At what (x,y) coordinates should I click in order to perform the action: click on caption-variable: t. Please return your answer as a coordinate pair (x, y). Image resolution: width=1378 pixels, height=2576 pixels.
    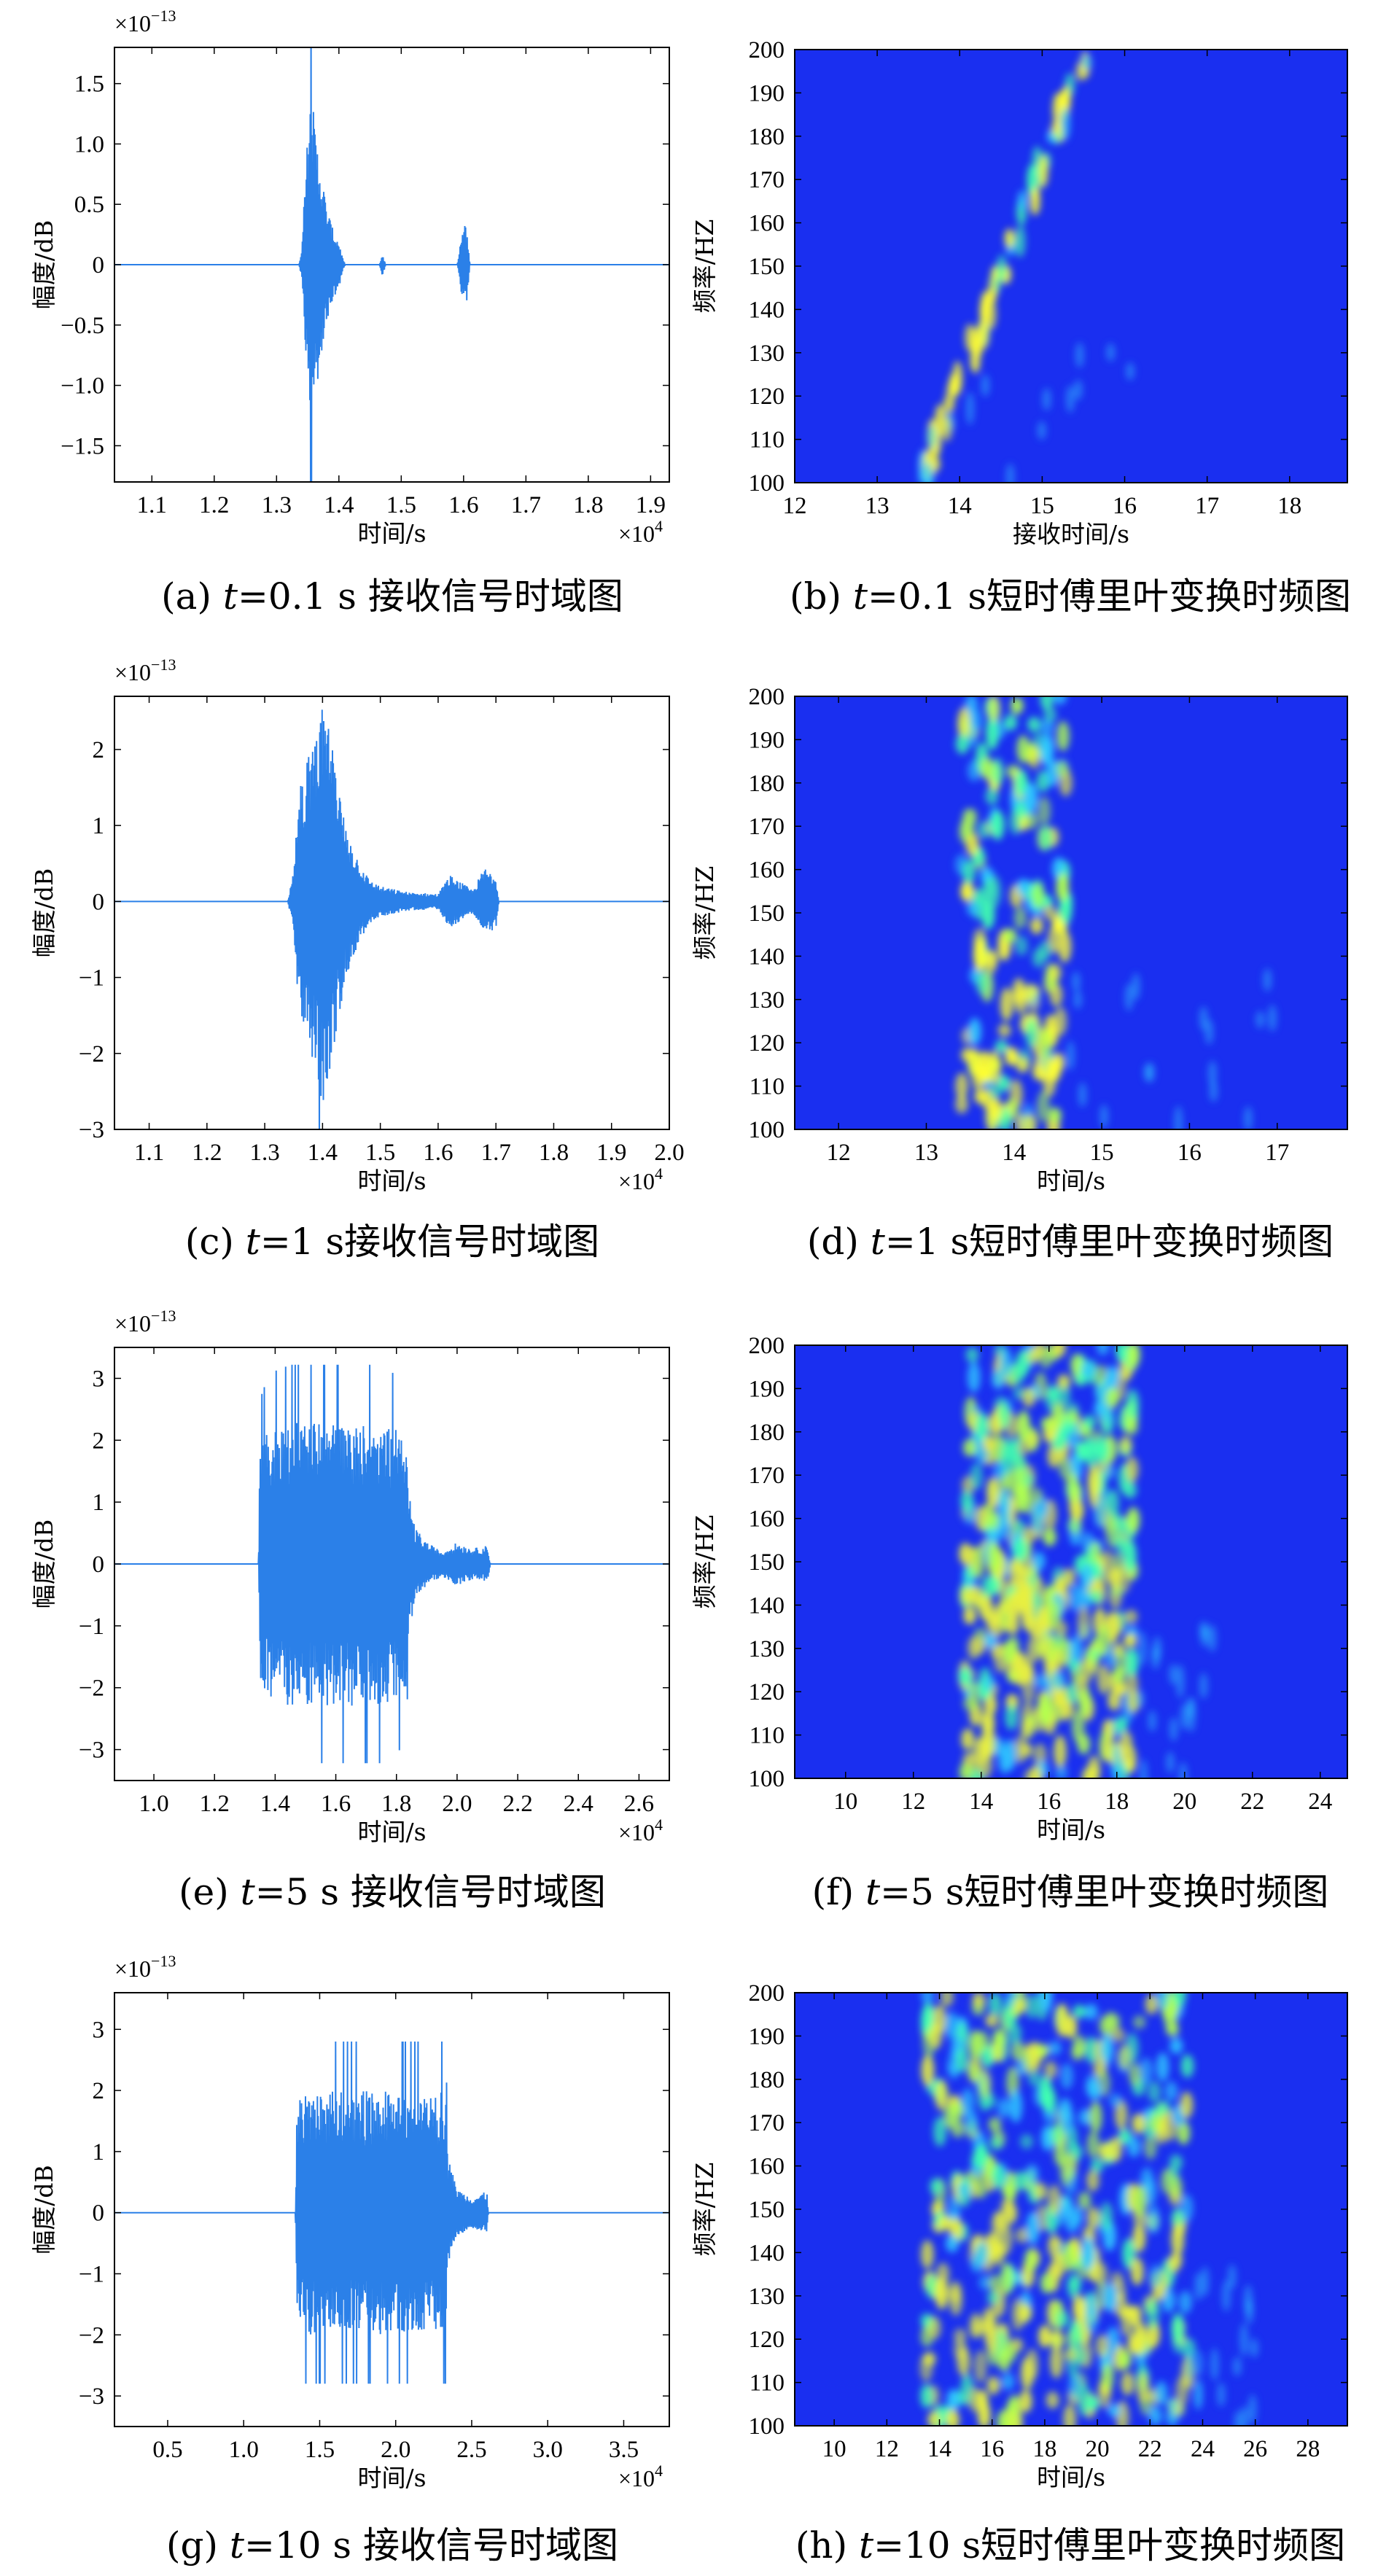
    Looking at the image, I should click on (254, 1242).